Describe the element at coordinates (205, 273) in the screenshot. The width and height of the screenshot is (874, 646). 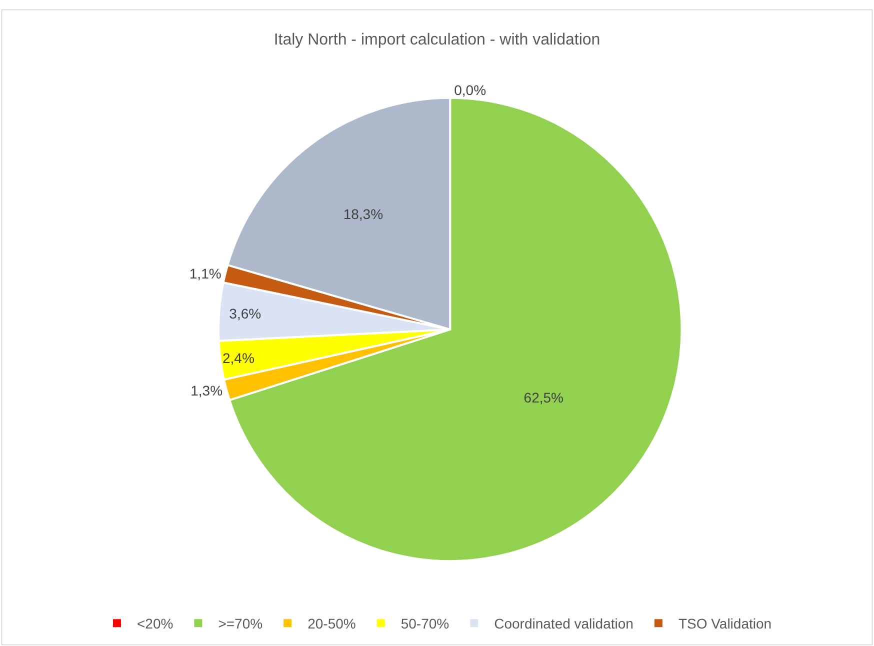
I see `data-label: 1,1%` at that location.